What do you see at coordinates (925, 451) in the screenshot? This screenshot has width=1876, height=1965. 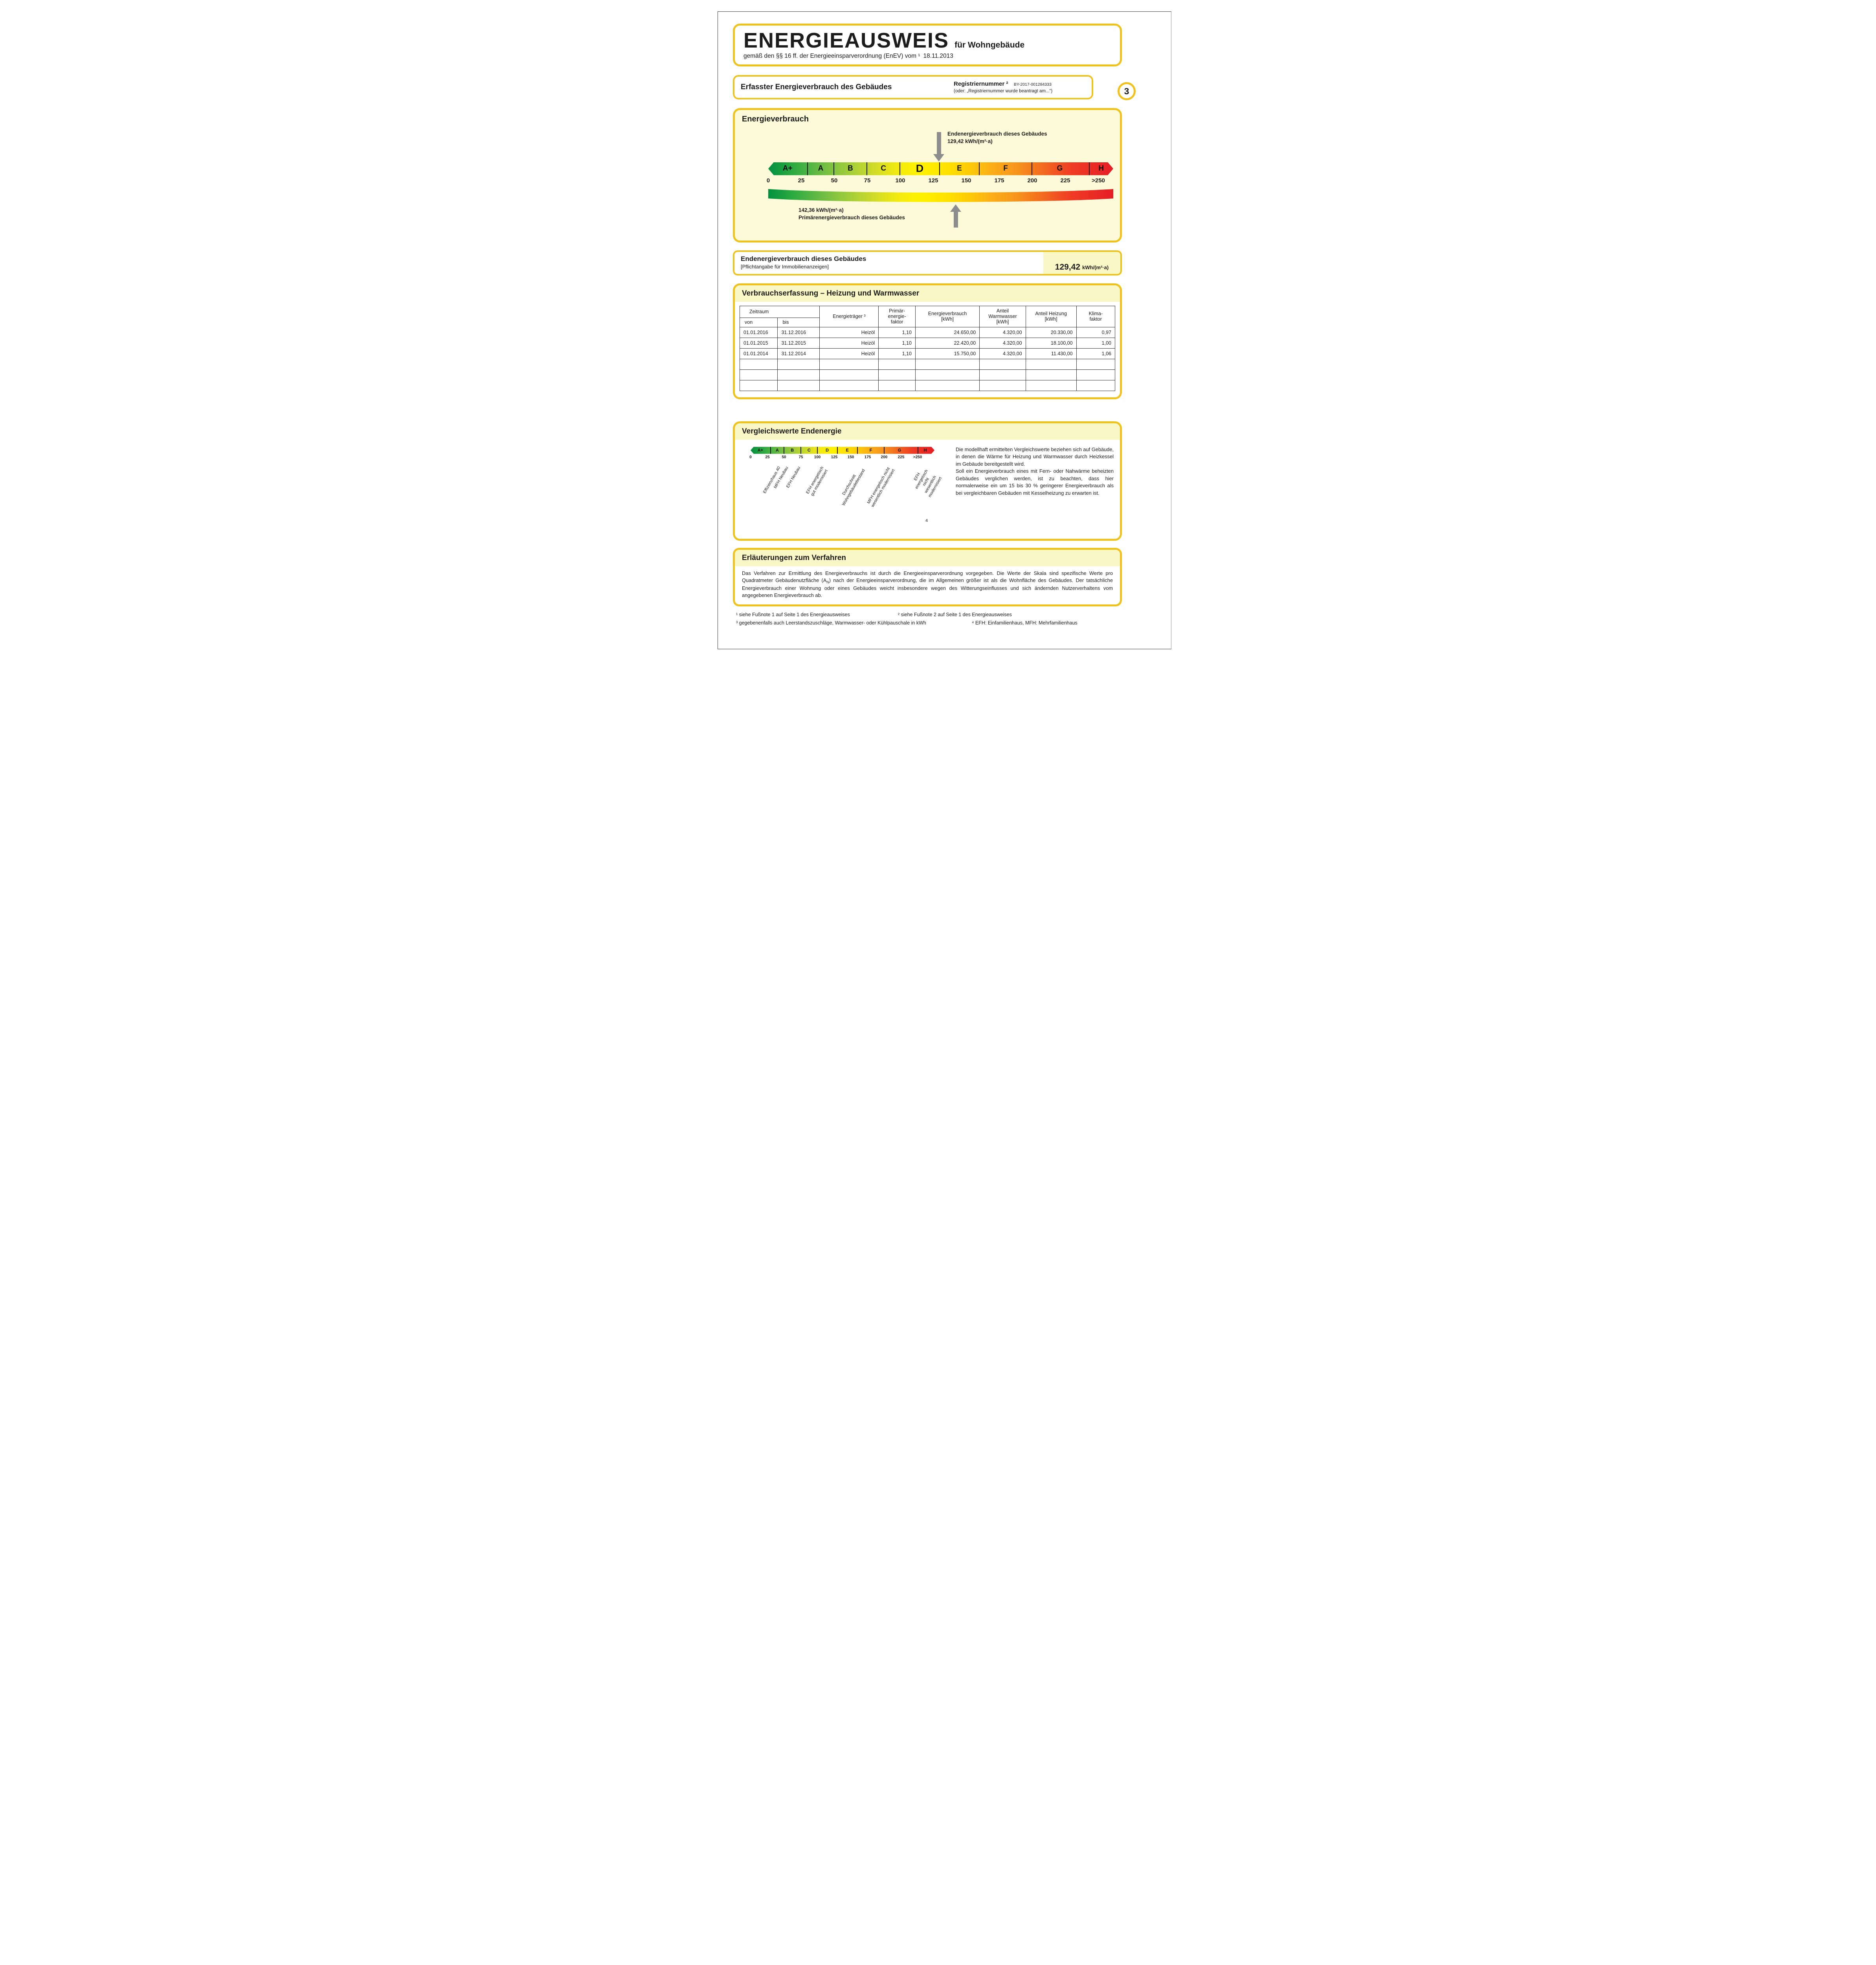 I see `scale-class-label: H` at bounding box center [925, 451].